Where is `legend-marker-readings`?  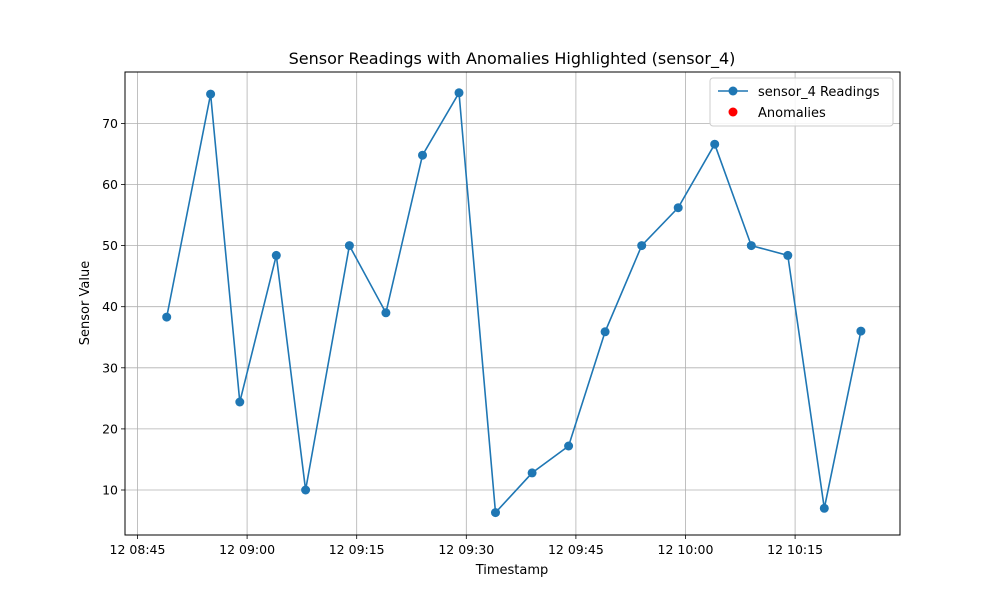
legend-marker-readings is located at coordinates (733, 91).